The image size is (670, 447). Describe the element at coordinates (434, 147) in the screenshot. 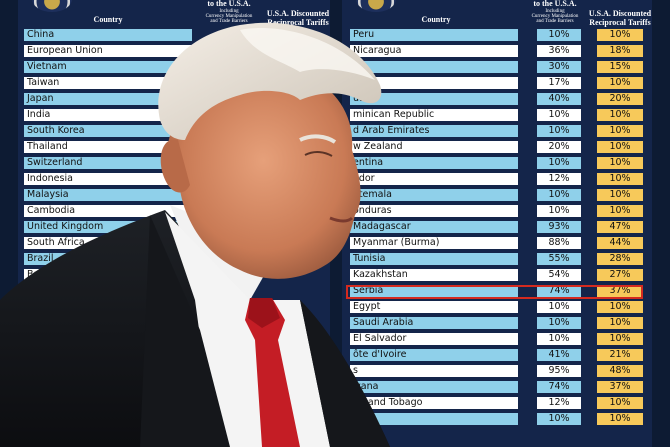

I see `right-country-cell: w Zealand` at that location.